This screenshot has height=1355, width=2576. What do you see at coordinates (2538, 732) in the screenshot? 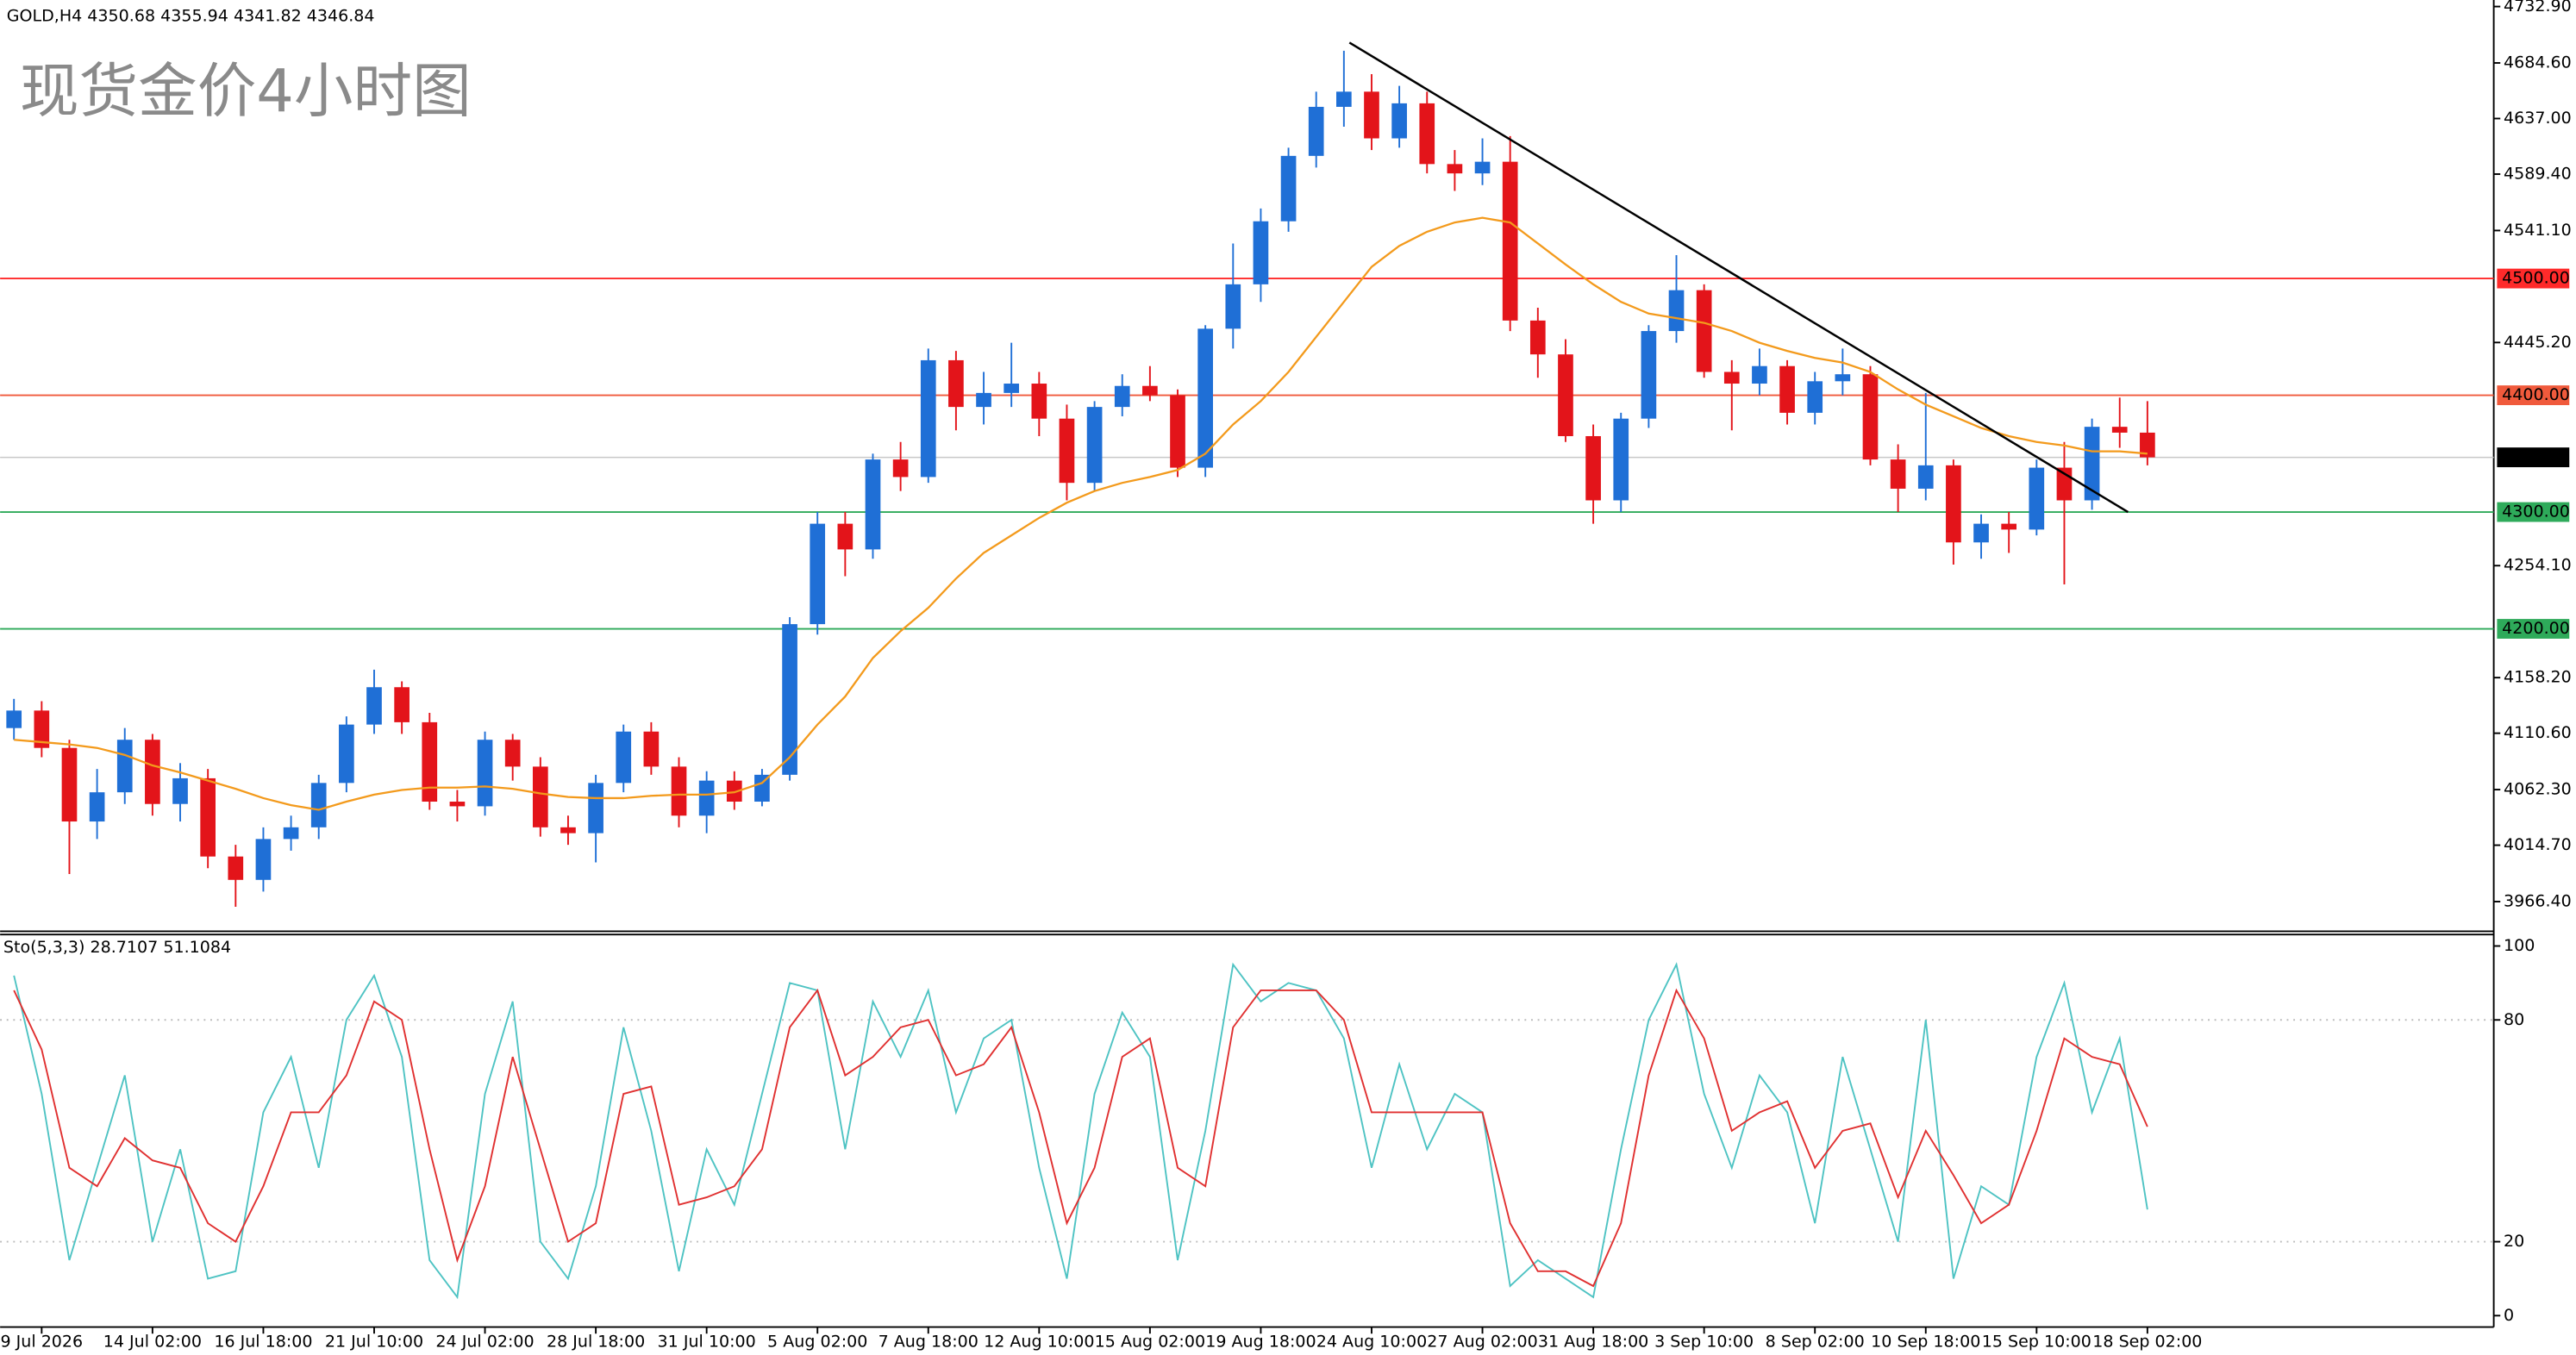
I see `y-tick-label: 4110.60` at bounding box center [2538, 732].